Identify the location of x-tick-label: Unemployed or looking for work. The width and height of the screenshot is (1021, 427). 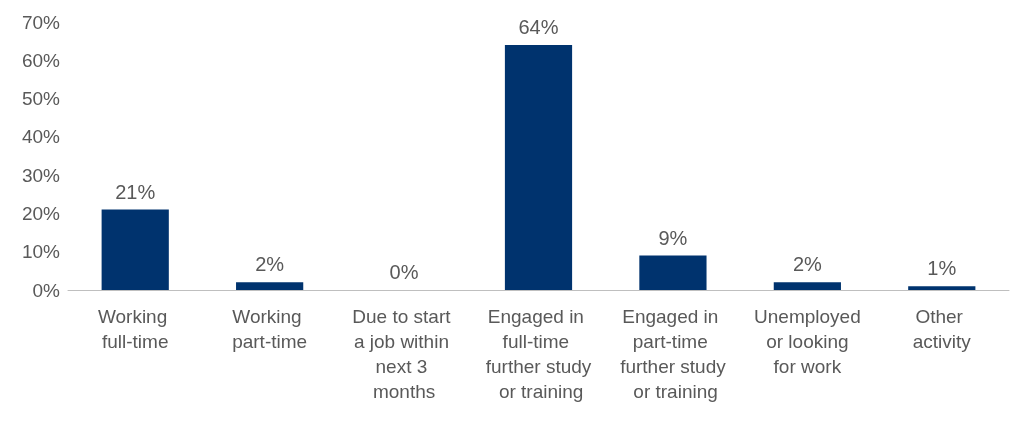
(807, 341).